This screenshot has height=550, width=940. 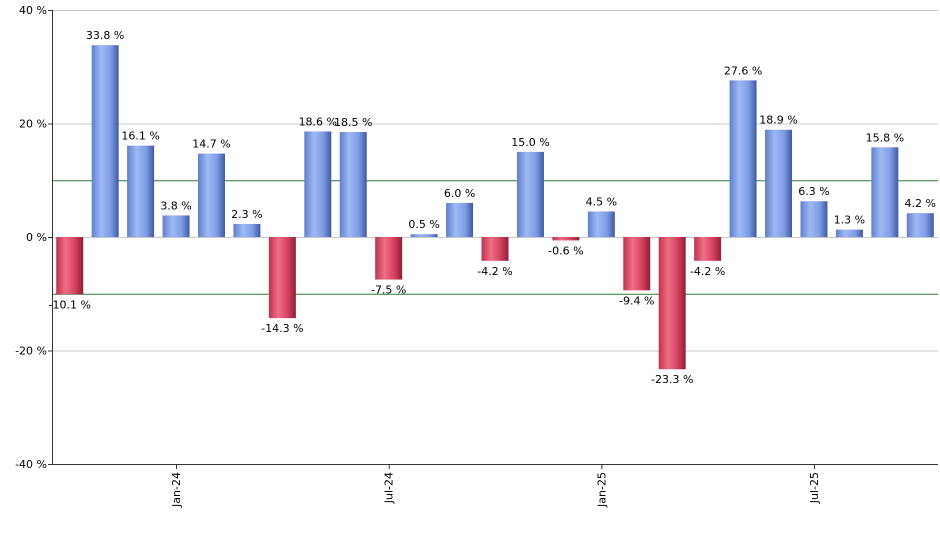 I want to click on x-tick-label: Jan-24, so click(x=176, y=490).